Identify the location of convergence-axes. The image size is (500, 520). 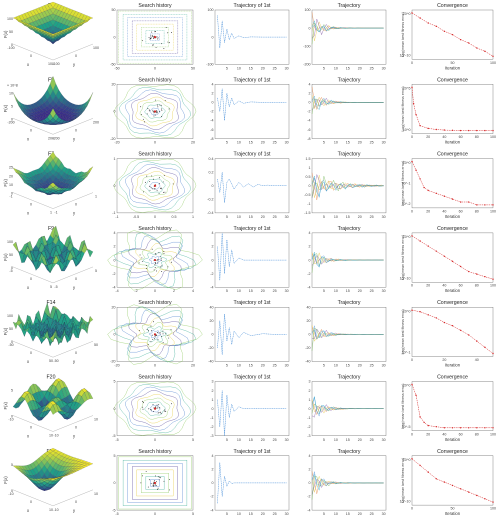
(452, 109).